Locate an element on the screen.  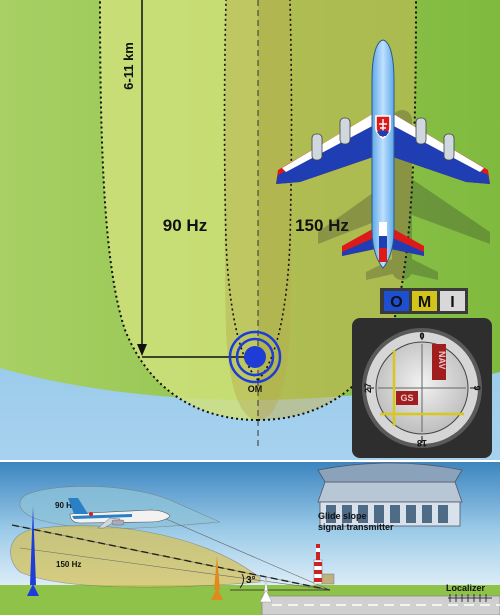
terminal-building is located at coordinates (390, 494).